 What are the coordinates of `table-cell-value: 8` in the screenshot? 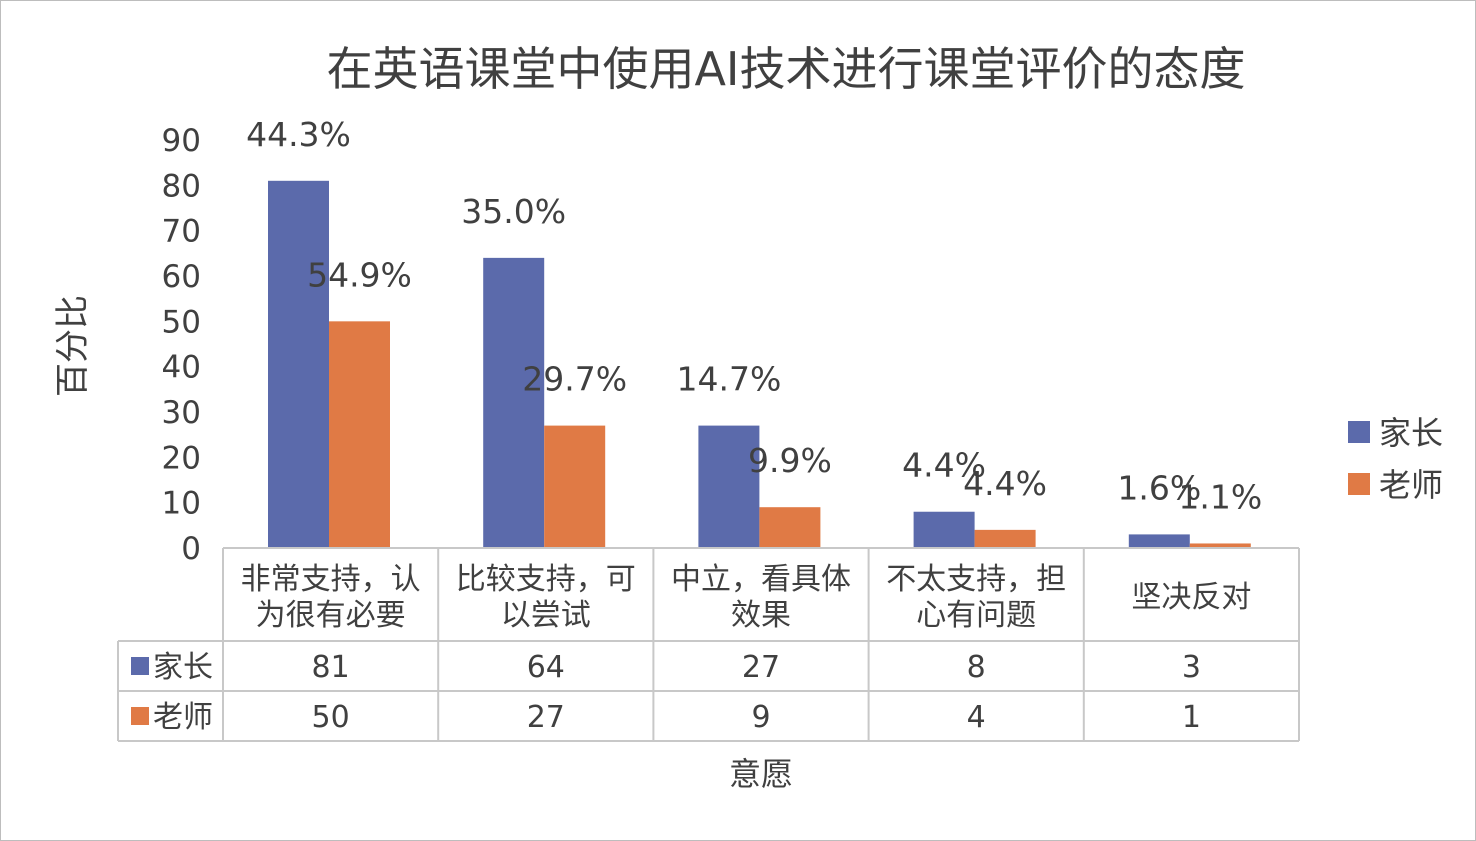 It's located at (976, 667).